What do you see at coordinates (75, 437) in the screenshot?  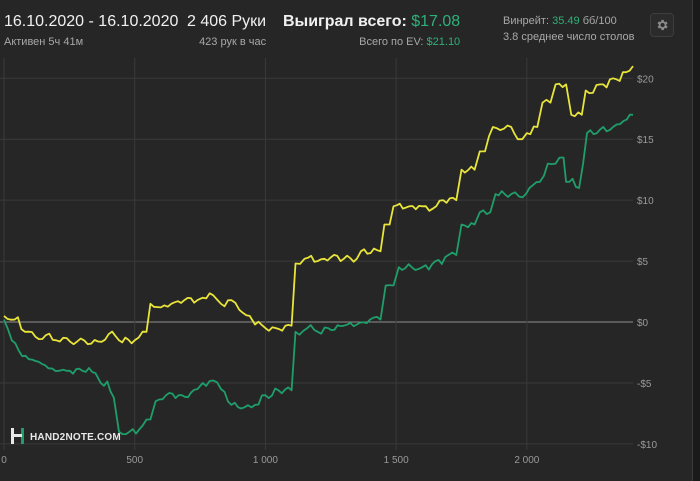 I see `watermark-text: HAND2NOTE.COM` at bounding box center [75, 437].